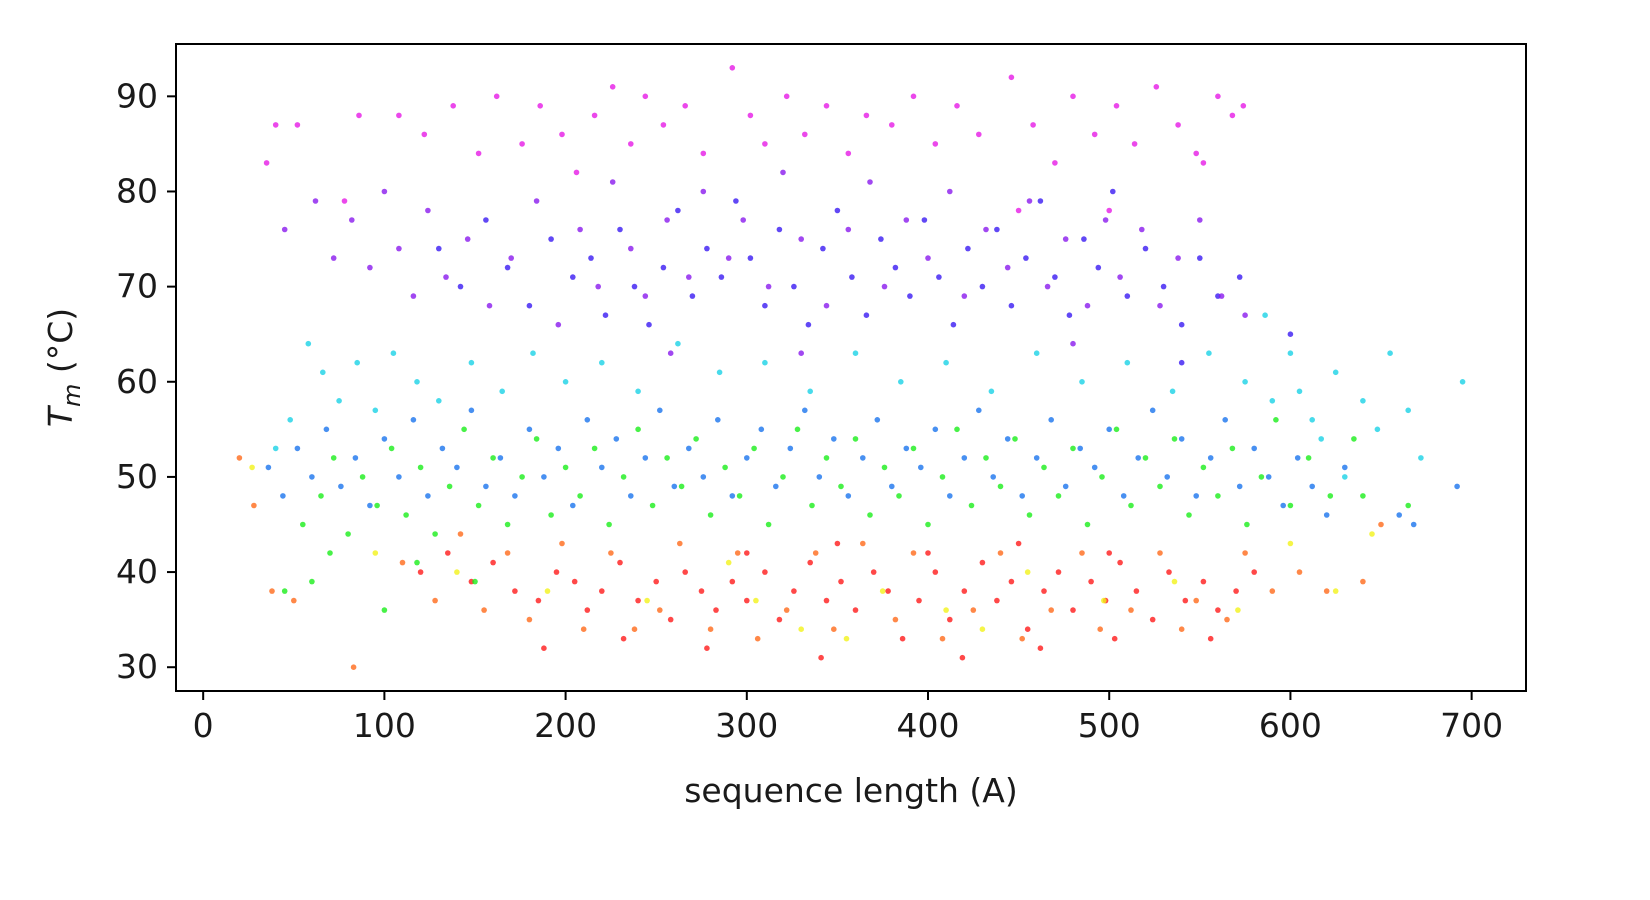 This screenshot has height=900, width=1650. I want to click on x-tick-label: 300, so click(746, 725).